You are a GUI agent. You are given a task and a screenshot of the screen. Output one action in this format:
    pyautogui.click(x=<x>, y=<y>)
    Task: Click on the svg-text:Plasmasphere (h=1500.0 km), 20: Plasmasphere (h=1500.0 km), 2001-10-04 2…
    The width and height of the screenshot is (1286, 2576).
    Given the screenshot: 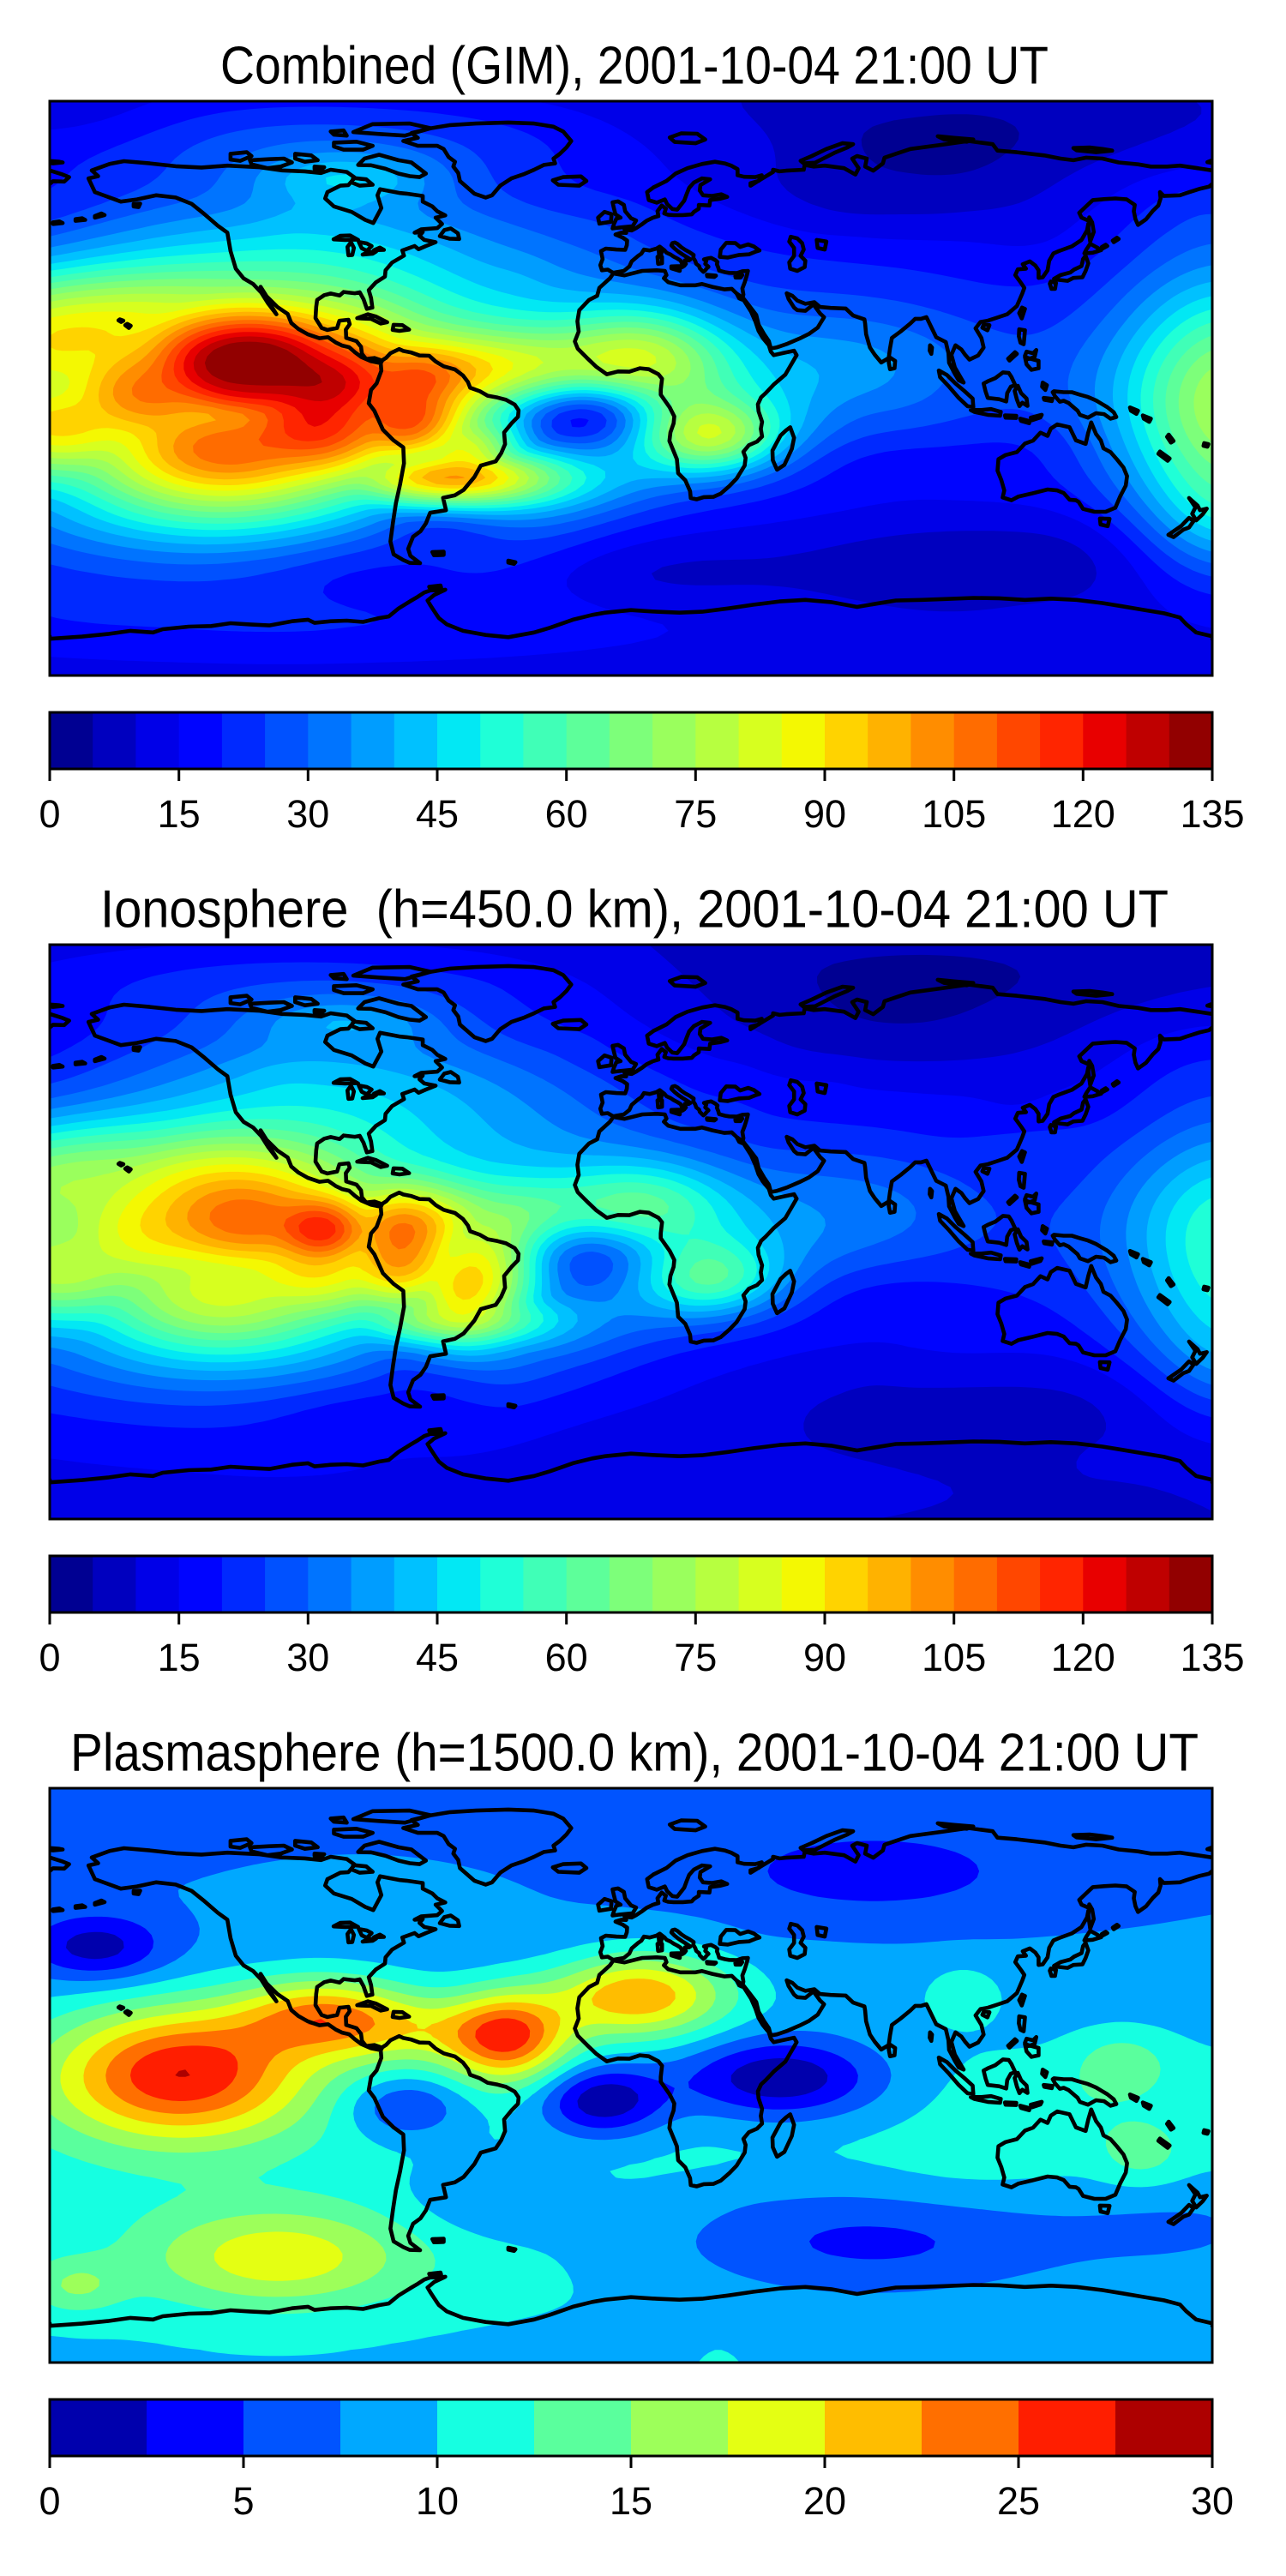 What is the action you would take?
    pyautogui.click(x=634, y=1753)
    